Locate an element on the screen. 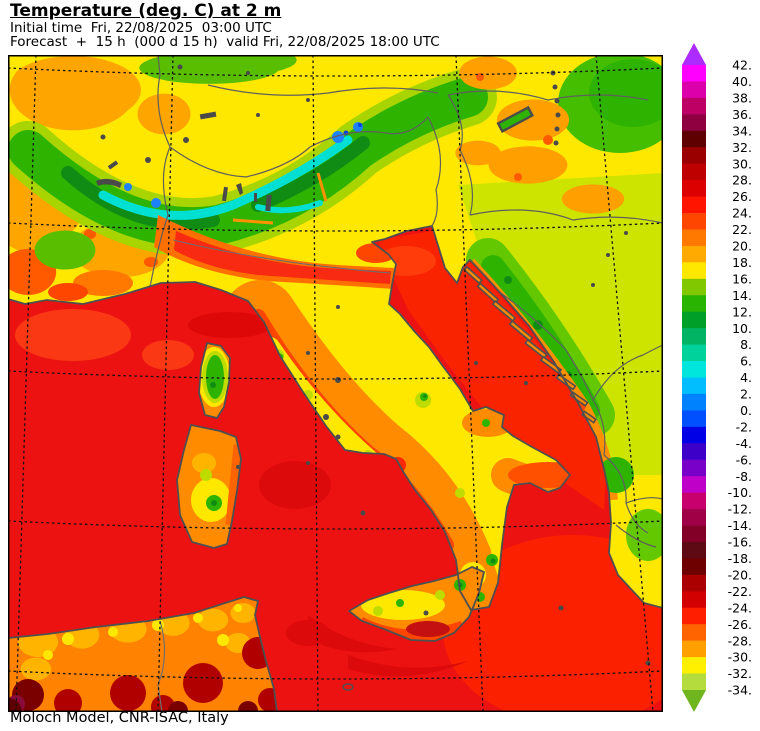 Image resolution: width=760 pixels, height=731 pixels. tunisia-algeria-border is located at coordinates (161, 666).